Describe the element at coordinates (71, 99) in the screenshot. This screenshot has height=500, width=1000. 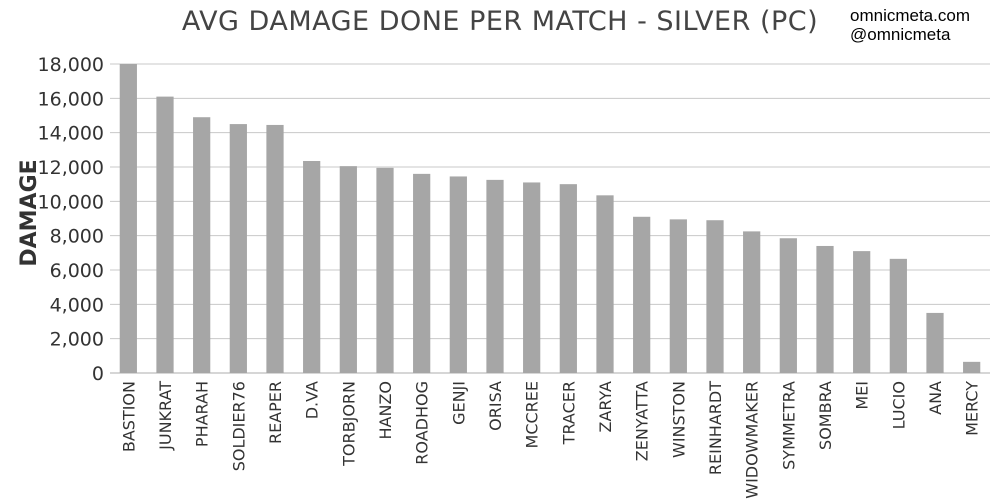
I see `y-tick-label: 16,000` at that location.